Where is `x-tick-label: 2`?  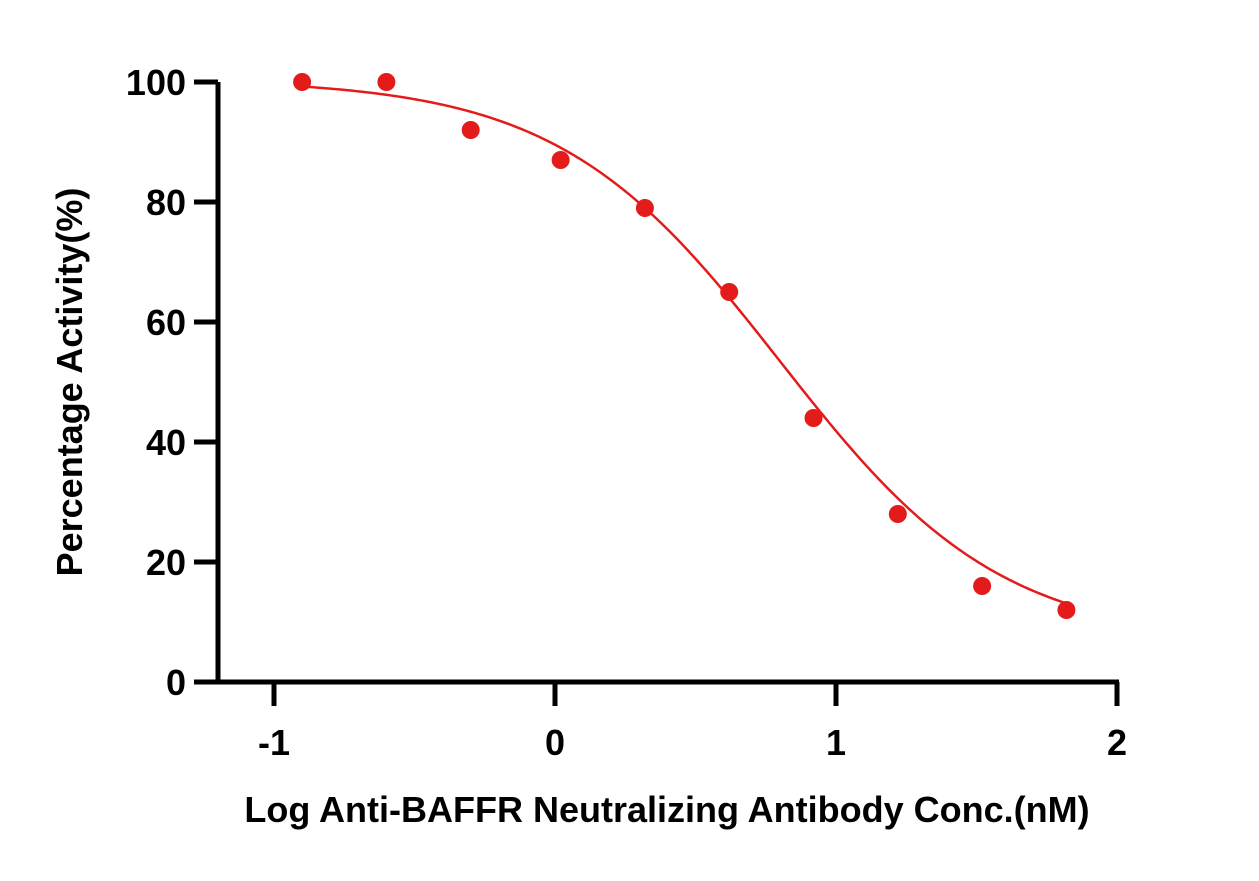
x-tick-label: 2 is located at coordinates (1117, 742).